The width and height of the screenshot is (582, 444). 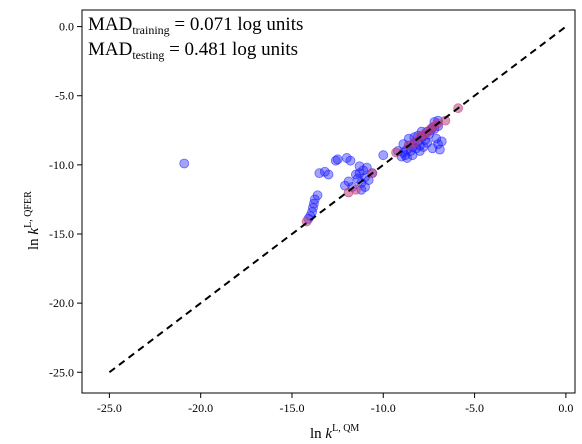 What do you see at coordinates (61, 303) in the screenshot?
I see `y-tick-label: -20.0` at bounding box center [61, 303].